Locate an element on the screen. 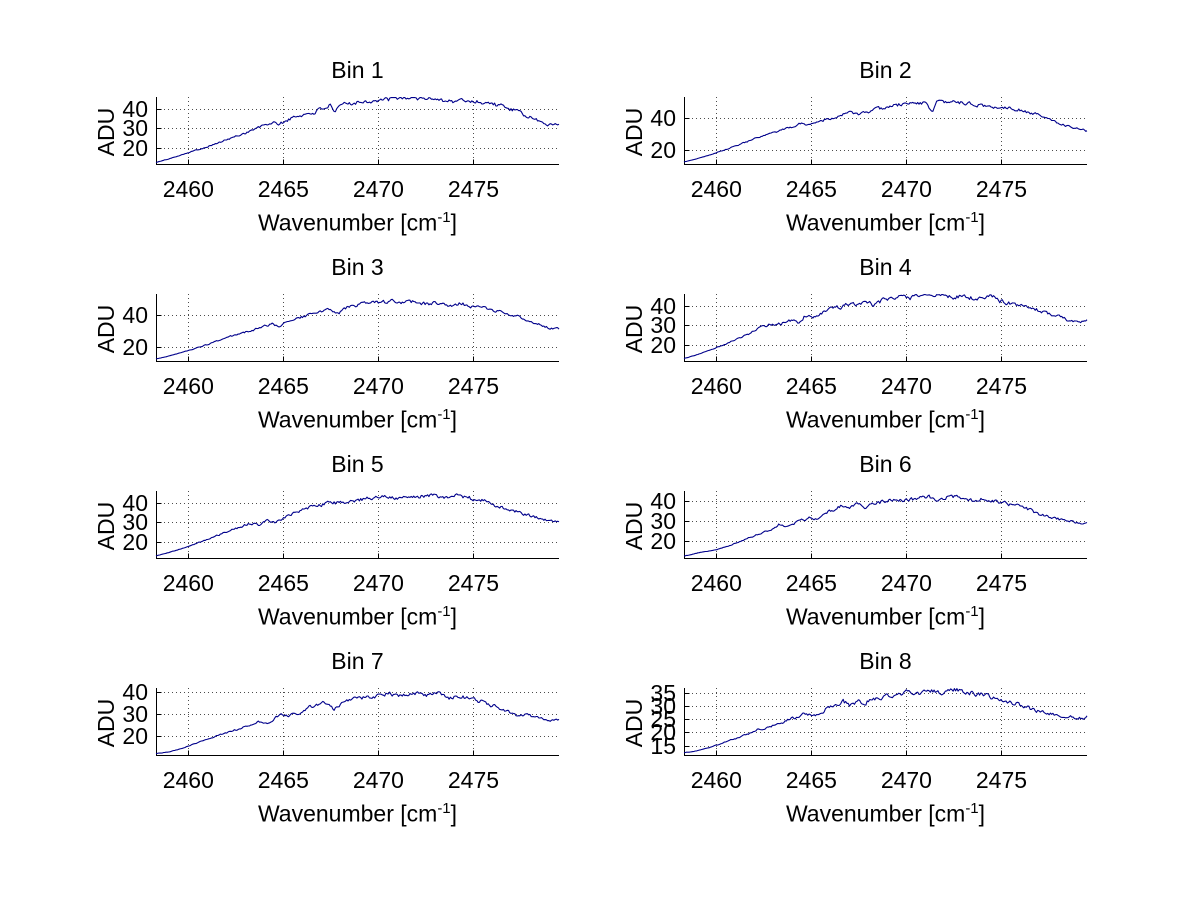 Image resolution: width=1200 pixels, height=901 pixels. y-tick-labels: 15 20 25 30 35 is located at coordinates (649, 719).